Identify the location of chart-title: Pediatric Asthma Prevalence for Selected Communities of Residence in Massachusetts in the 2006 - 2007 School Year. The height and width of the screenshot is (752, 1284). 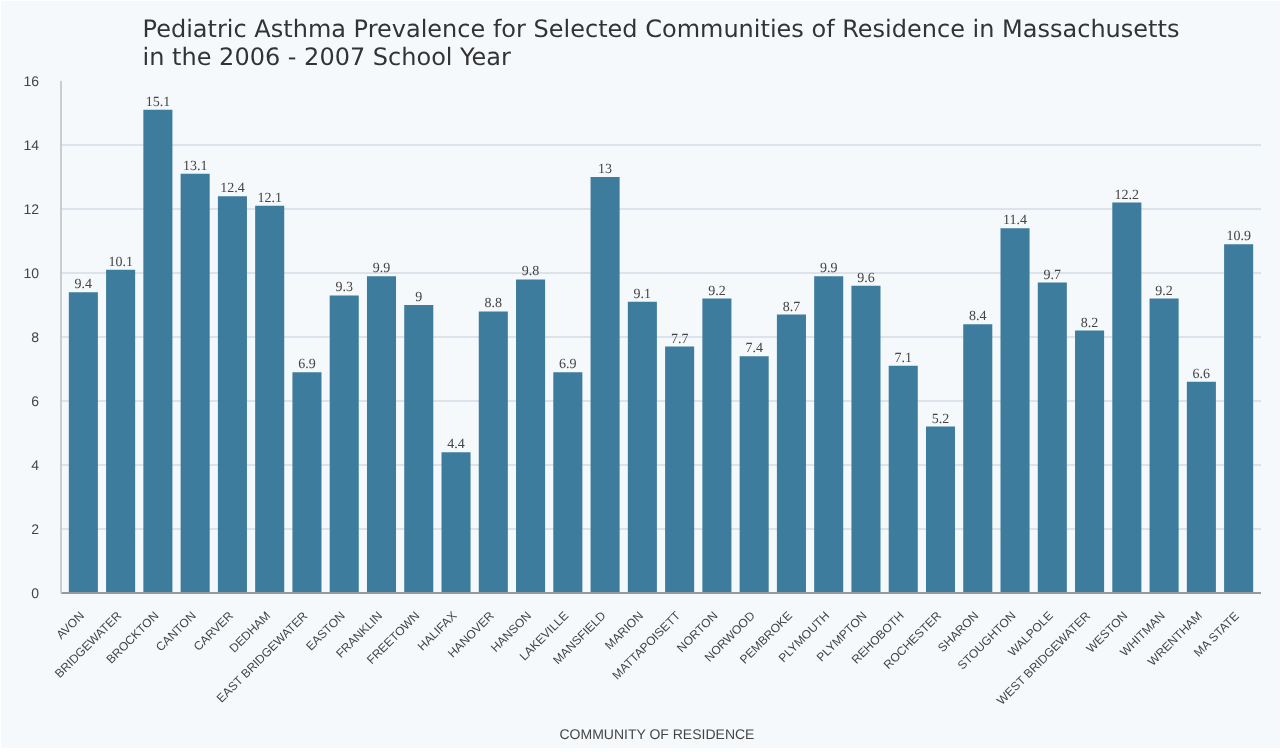
(661, 43).